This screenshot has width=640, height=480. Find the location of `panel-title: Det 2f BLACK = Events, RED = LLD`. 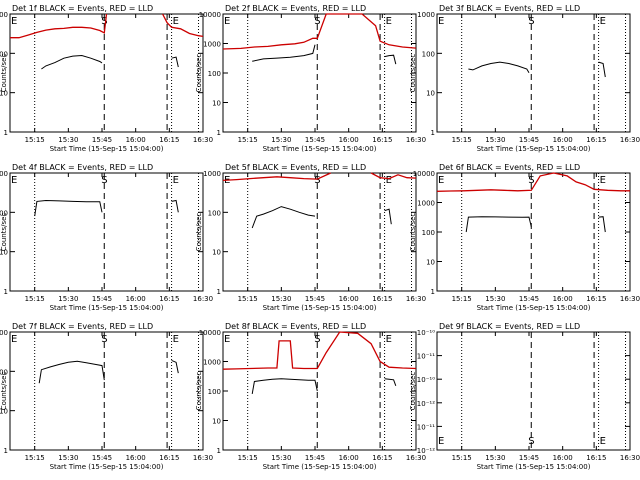

panel-title: Det 2f BLACK = Events, RED = LLD is located at coordinates (295, 8).